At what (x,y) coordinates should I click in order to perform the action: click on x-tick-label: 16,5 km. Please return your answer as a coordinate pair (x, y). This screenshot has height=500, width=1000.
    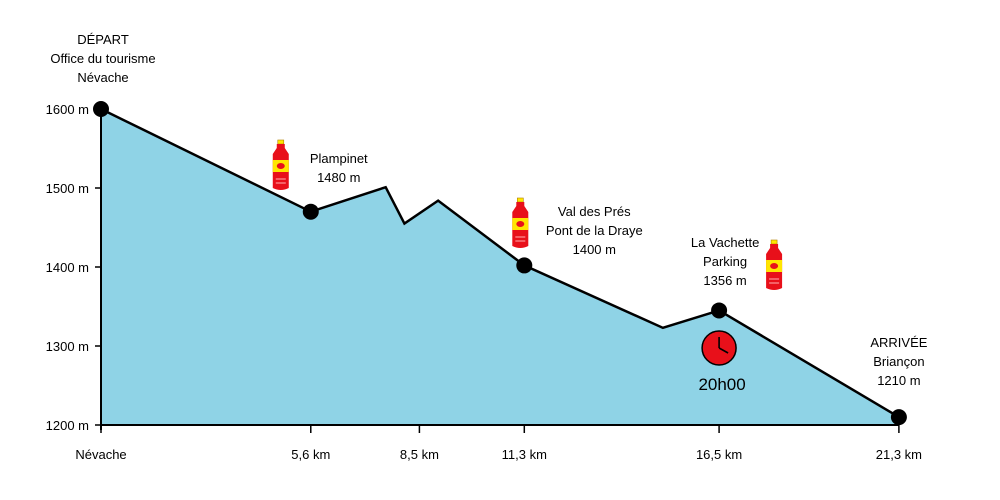
    Looking at the image, I should click on (719, 454).